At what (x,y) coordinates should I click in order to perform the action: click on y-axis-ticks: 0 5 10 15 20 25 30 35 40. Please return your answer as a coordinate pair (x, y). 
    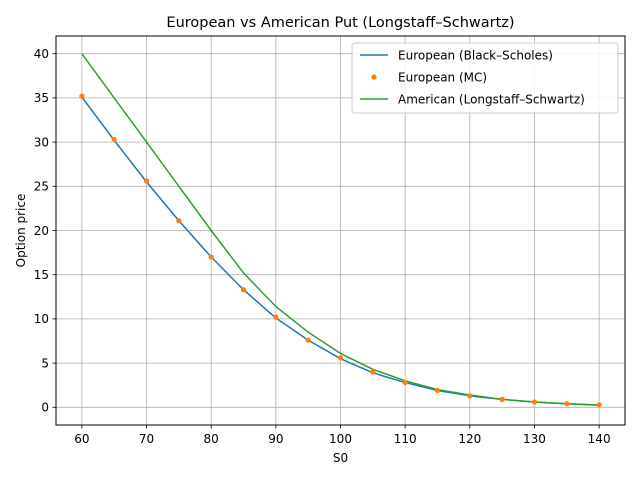
    Looking at the image, I should click on (45, 231).